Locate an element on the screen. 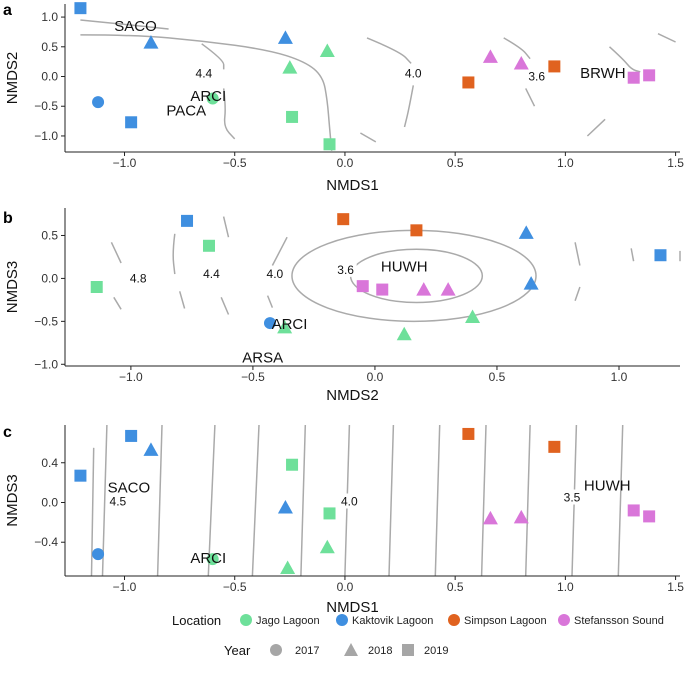 This screenshot has width=685, height=680. y-tick-label: 0.5 is located at coordinates (49, 235).